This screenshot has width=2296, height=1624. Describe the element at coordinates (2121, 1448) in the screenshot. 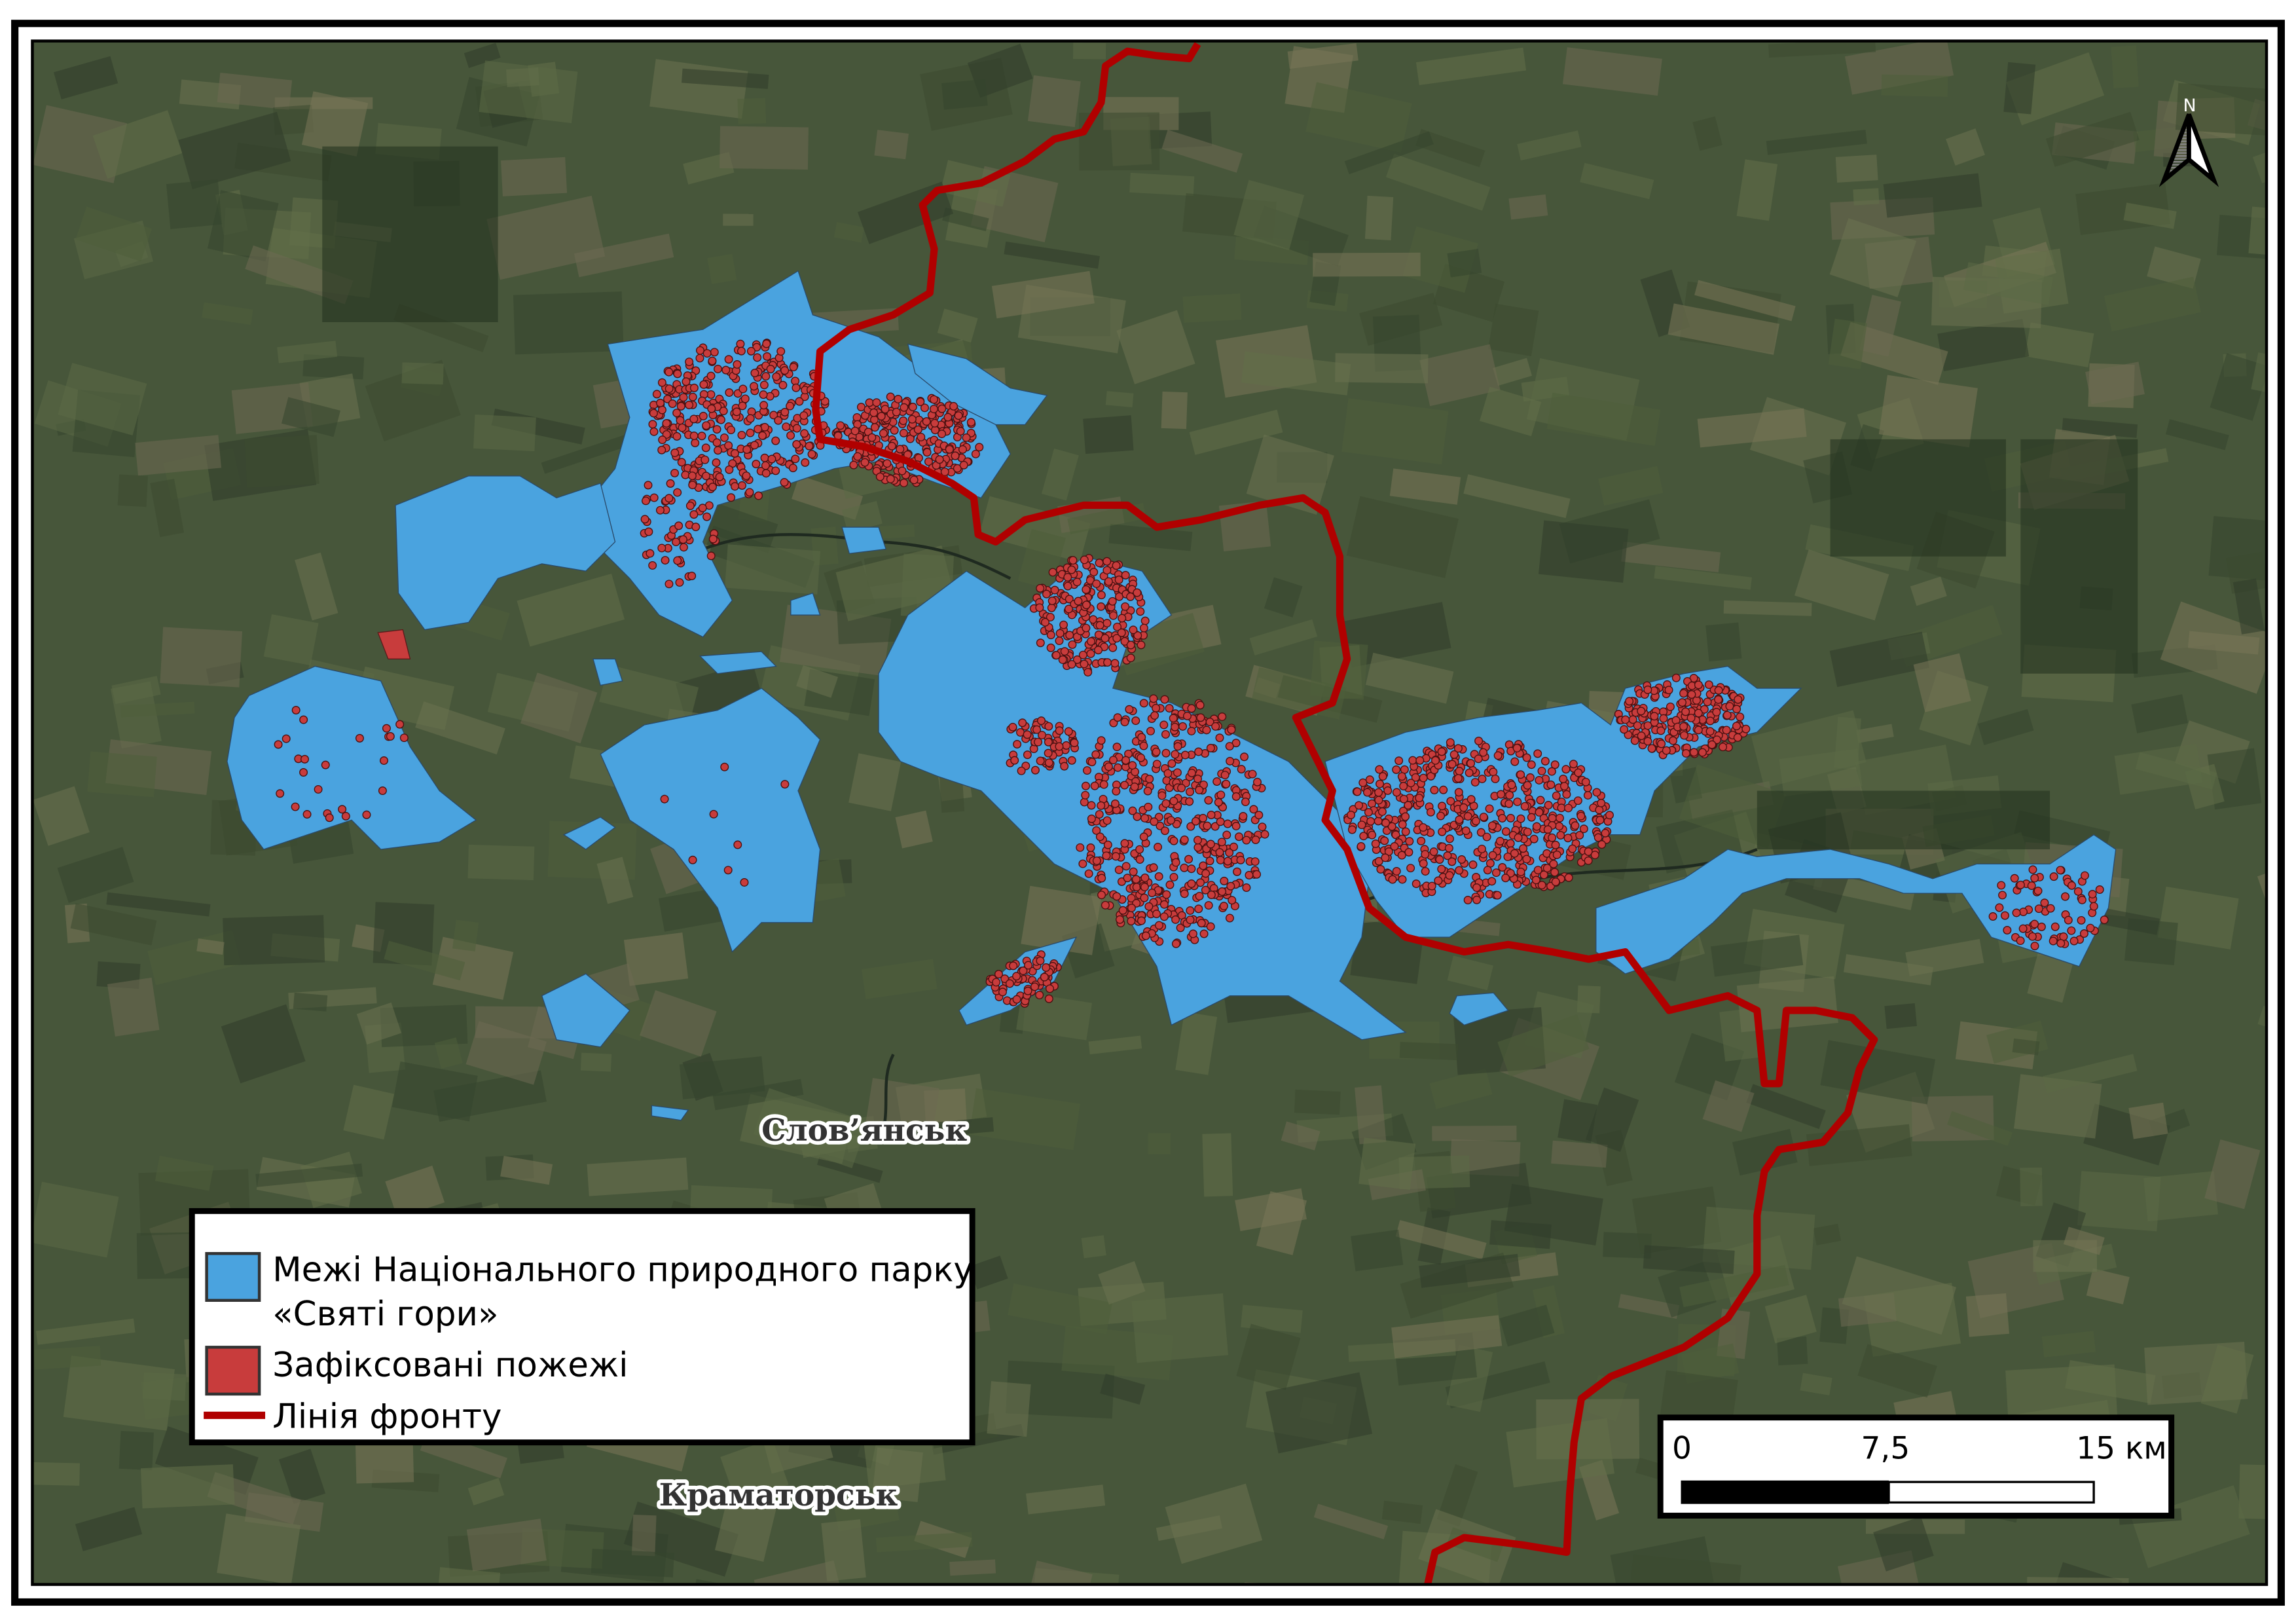

I see `scale-label-end: 15 км` at that location.